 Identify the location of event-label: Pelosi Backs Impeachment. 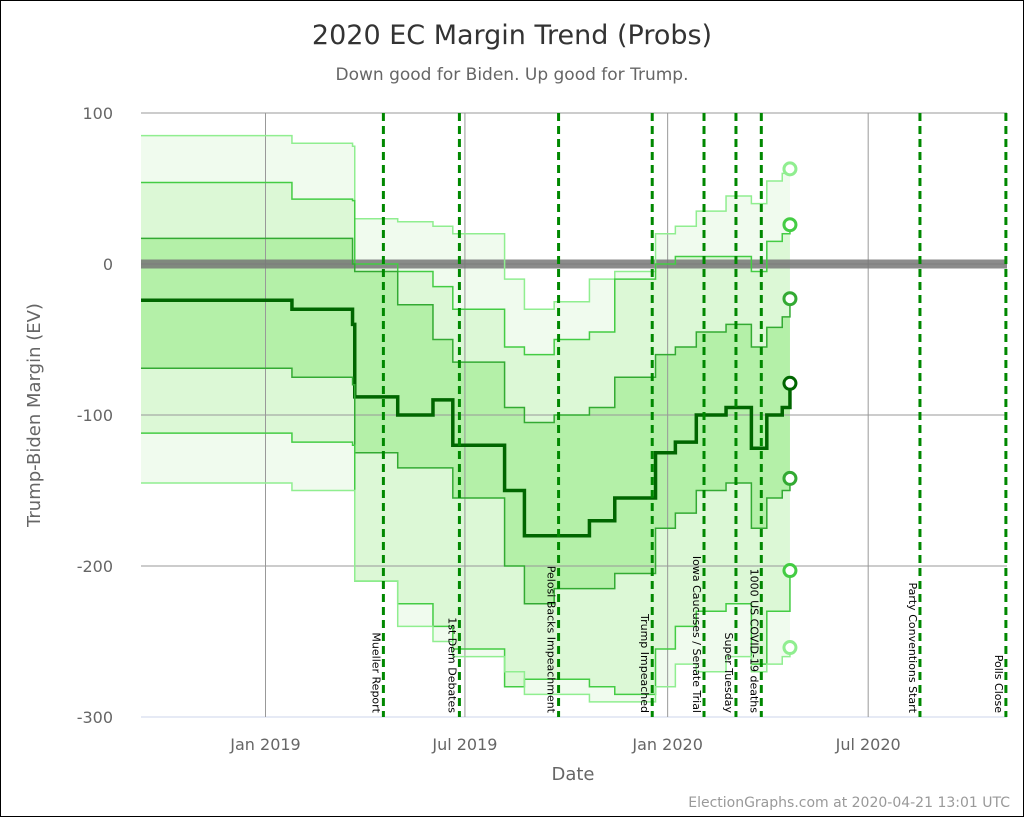
(551, 640).